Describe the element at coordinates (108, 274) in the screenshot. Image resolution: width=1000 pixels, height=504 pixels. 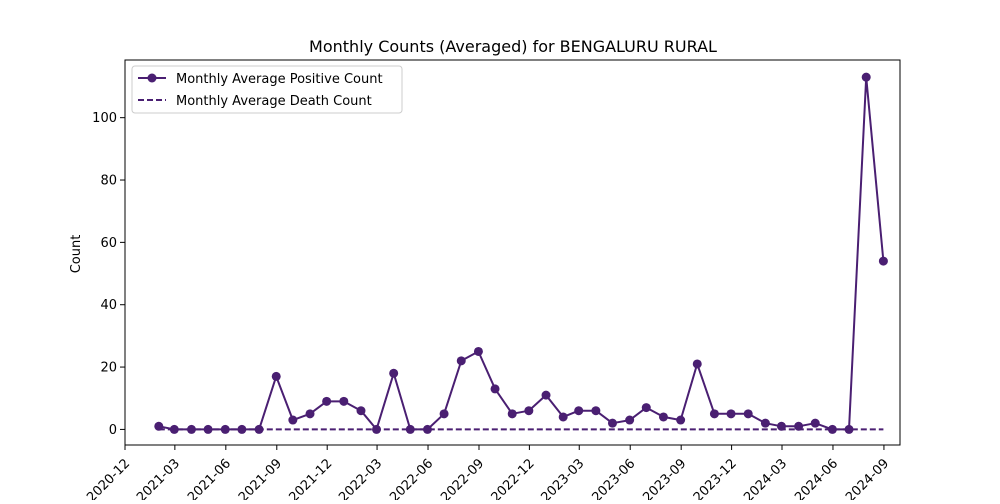
I see `y-axis: 0 20 40 60 80 100` at that location.